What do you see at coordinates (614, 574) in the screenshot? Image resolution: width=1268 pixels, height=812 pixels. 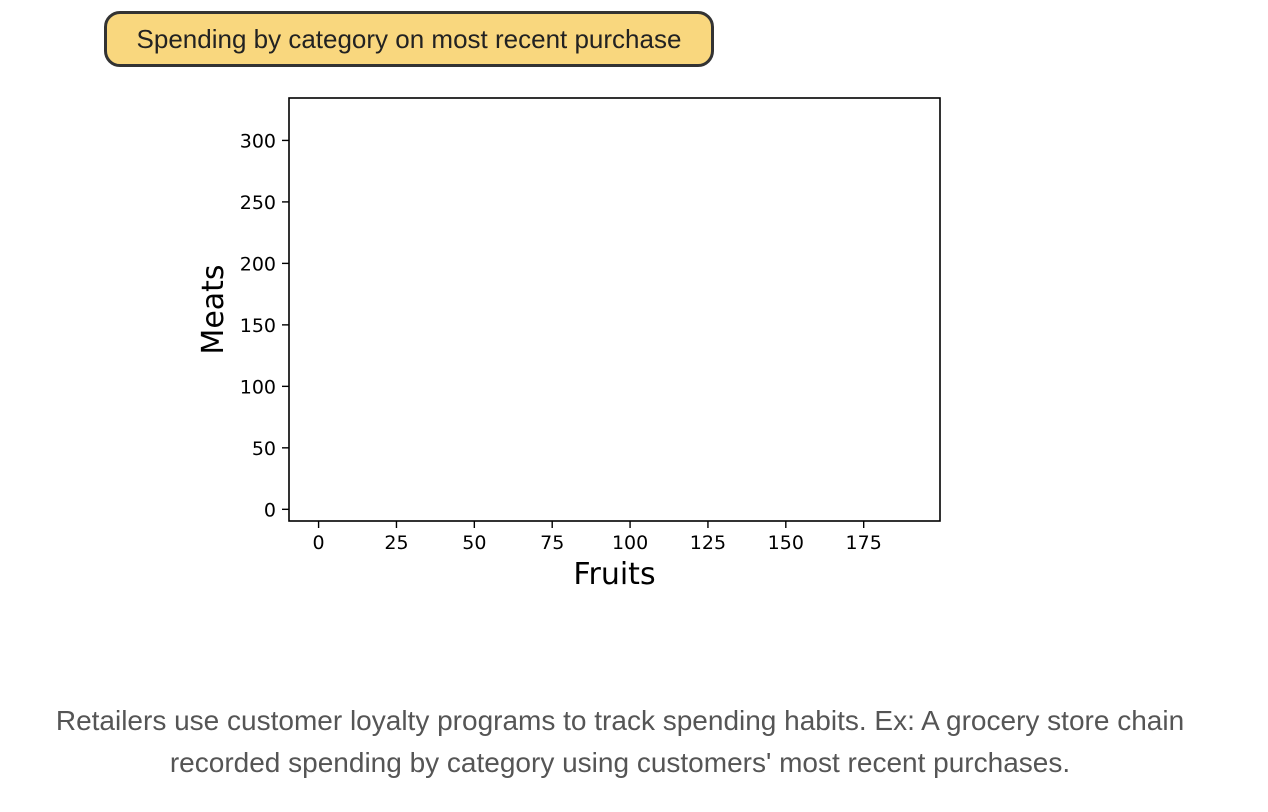 I see `x-axis-label: Fruits` at bounding box center [614, 574].